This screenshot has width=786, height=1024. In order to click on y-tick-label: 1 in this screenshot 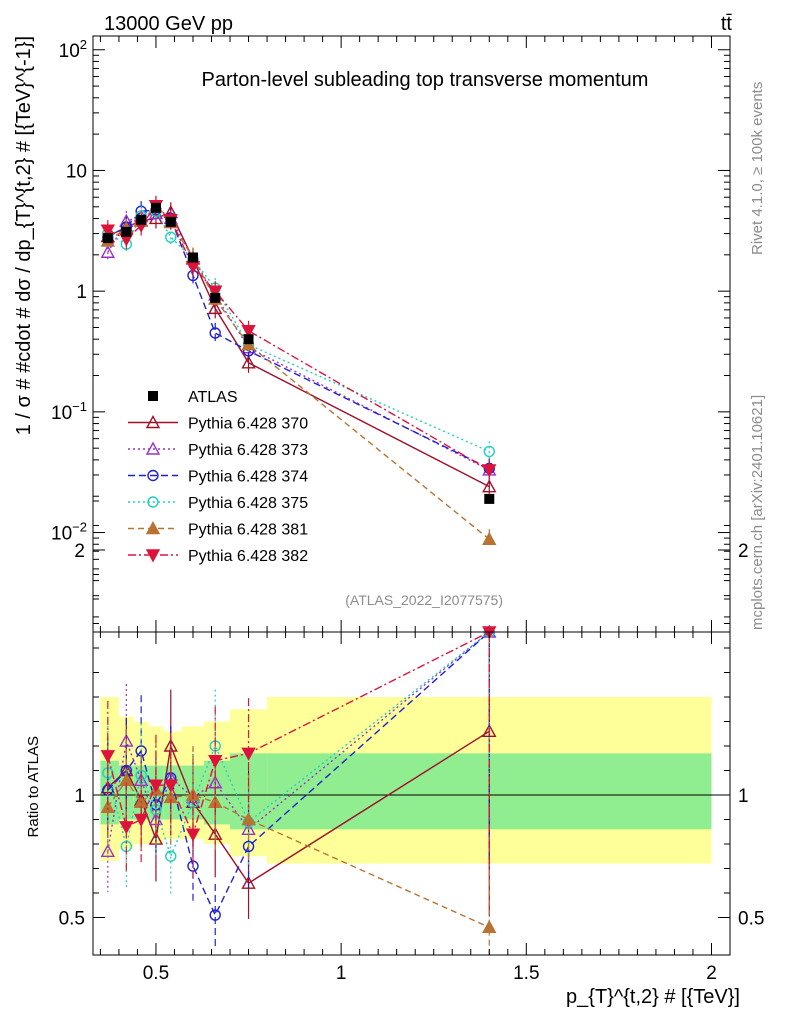, I will do `click(81, 292)`.